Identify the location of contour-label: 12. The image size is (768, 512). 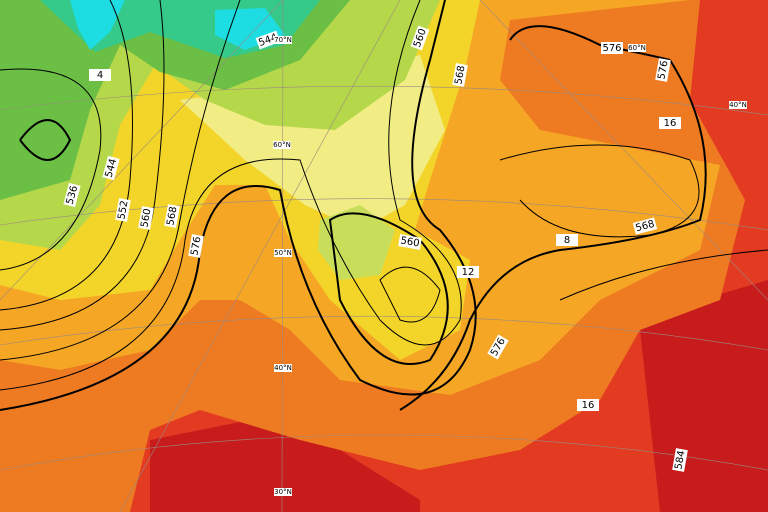
(468, 272).